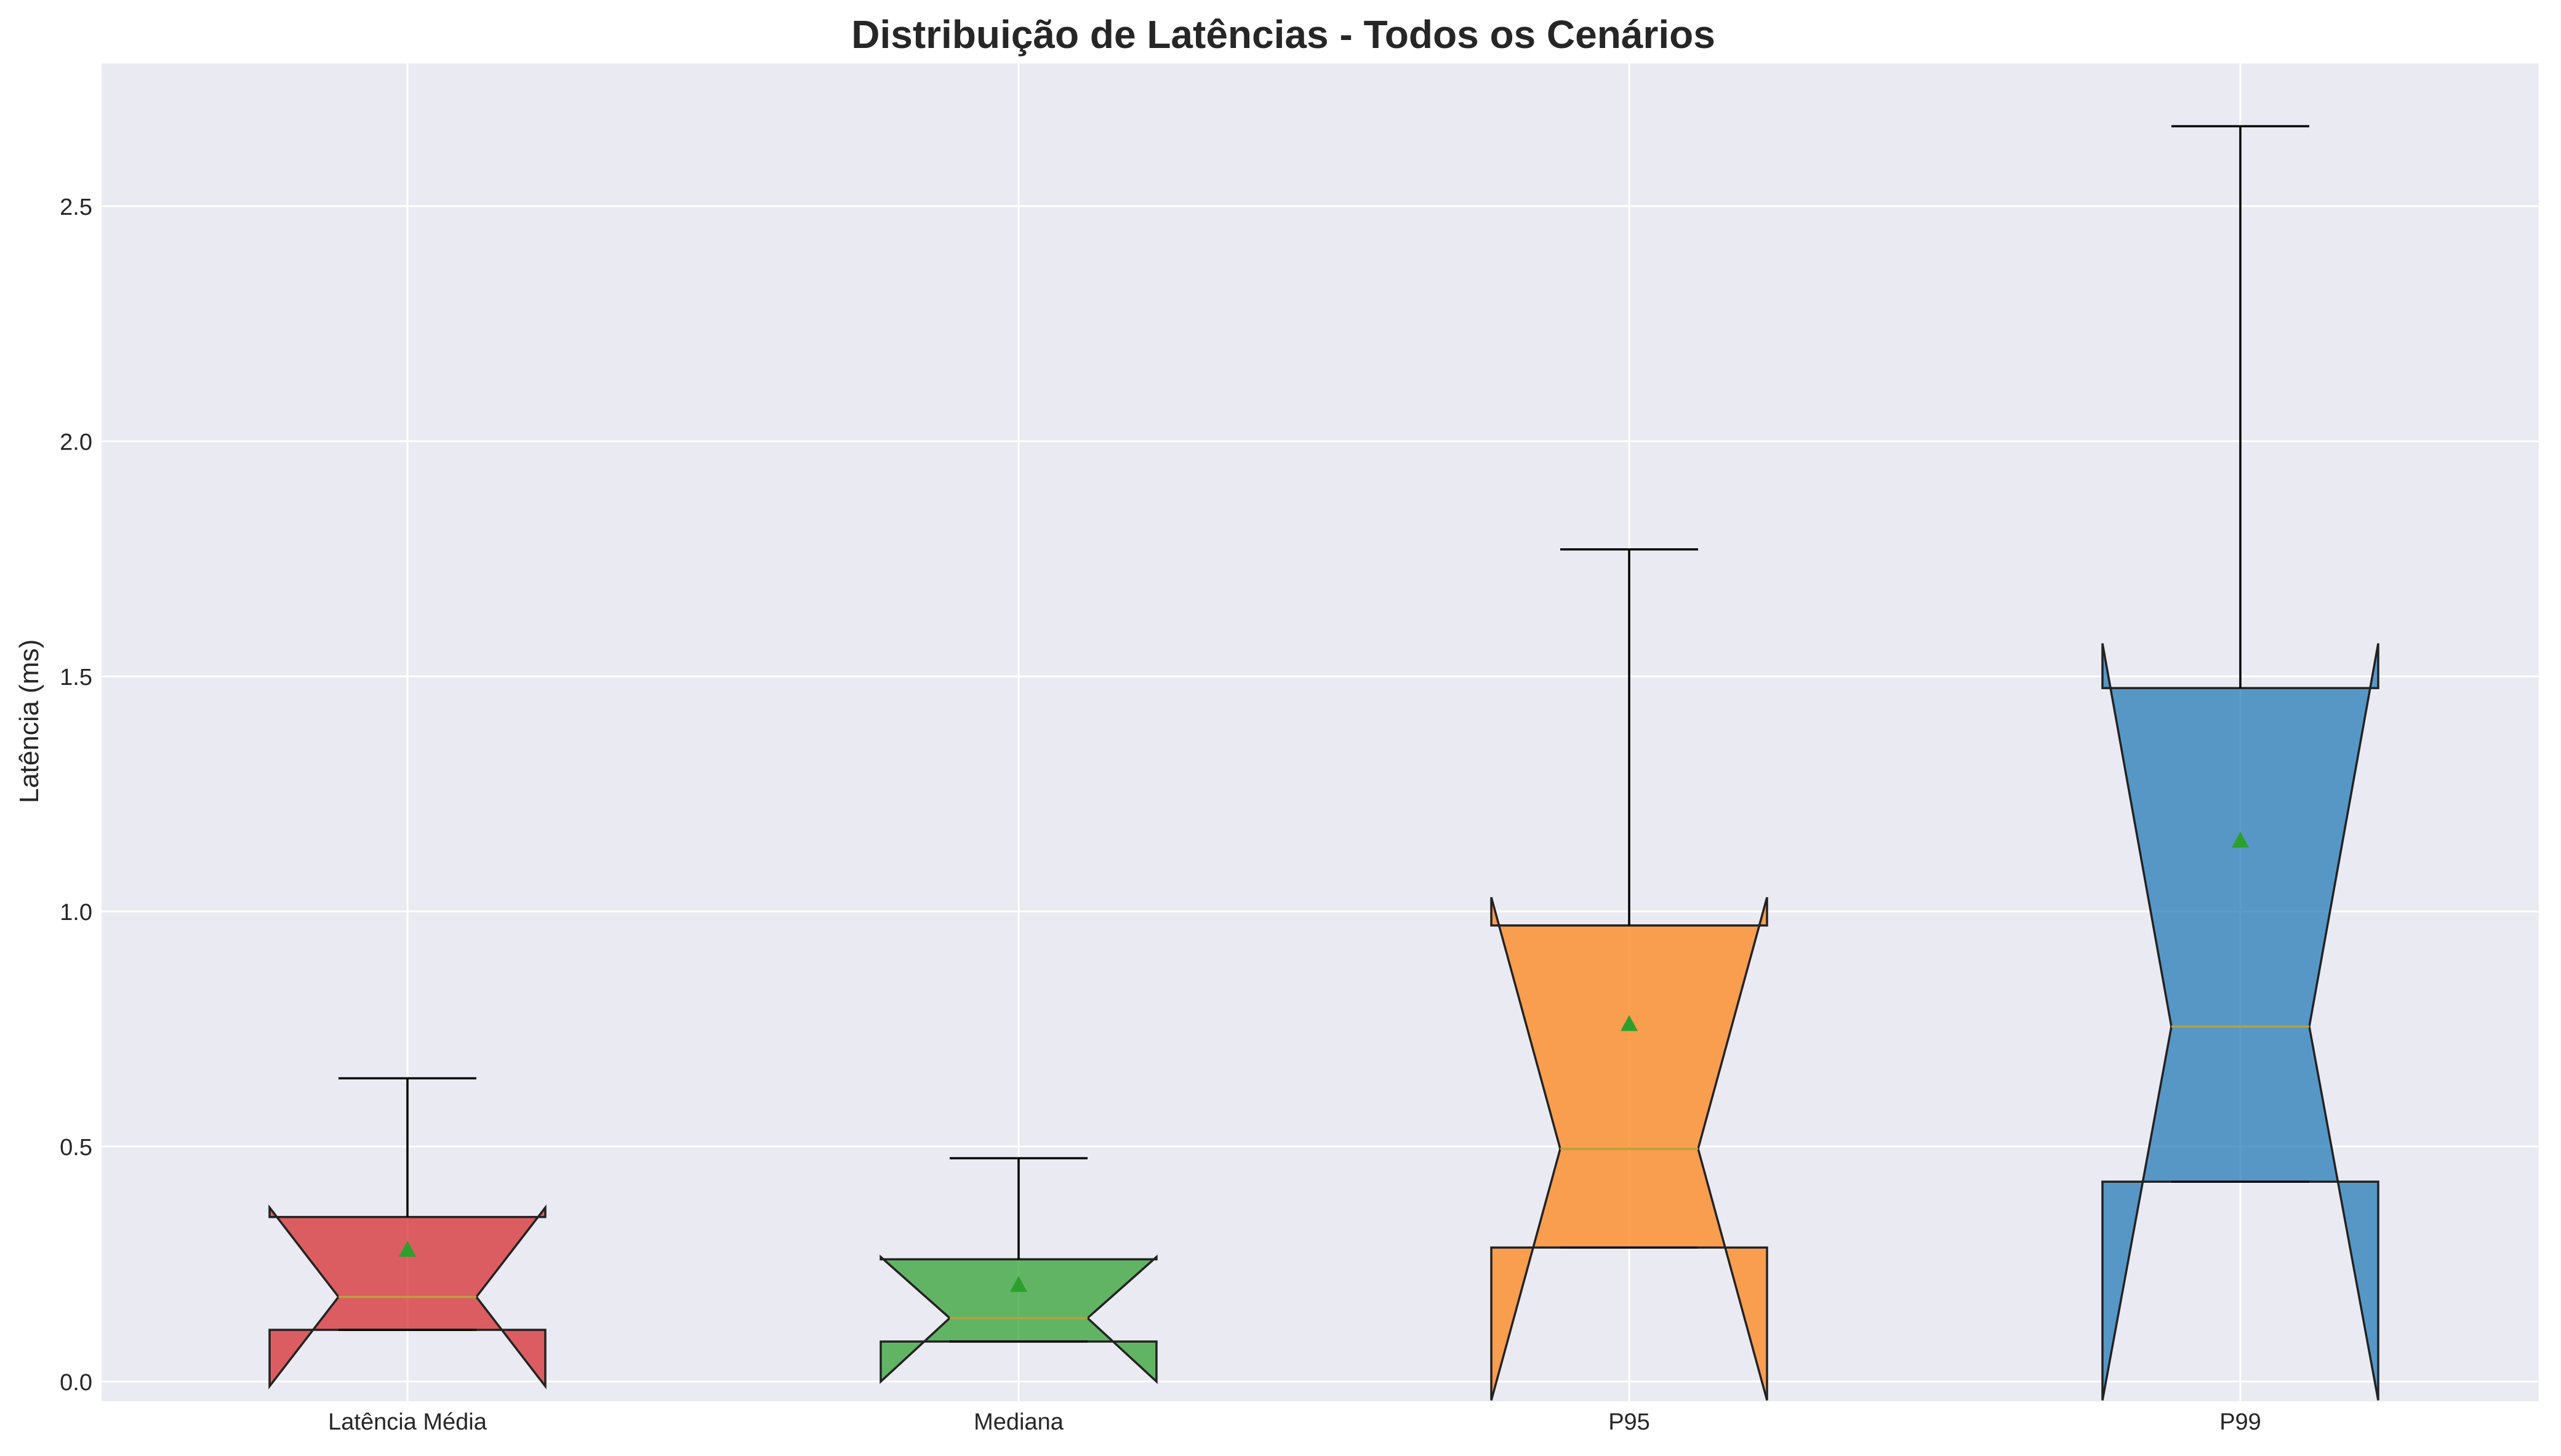 The height and width of the screenshot is (1456, 2561). What do you see at coordinates (29, 721) in the screenshot?
I see `y-axis-label: Latência (ms)` at bounding box center [29, 721].